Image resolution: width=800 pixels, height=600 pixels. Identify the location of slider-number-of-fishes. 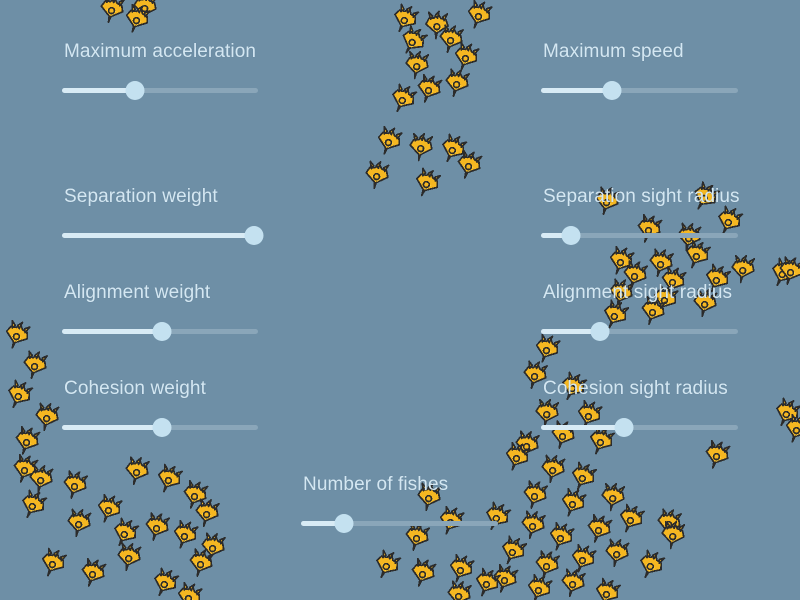
(399, 523).